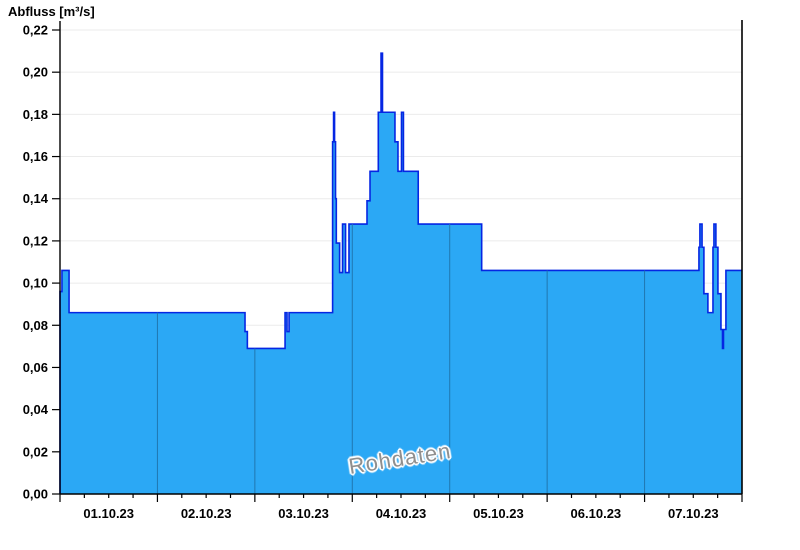 This screenshot has width=800, height=550. Describe the element at coordinates (108, 513) in the screenshot. I see `x-tick-label: 01.10.23` at that location.